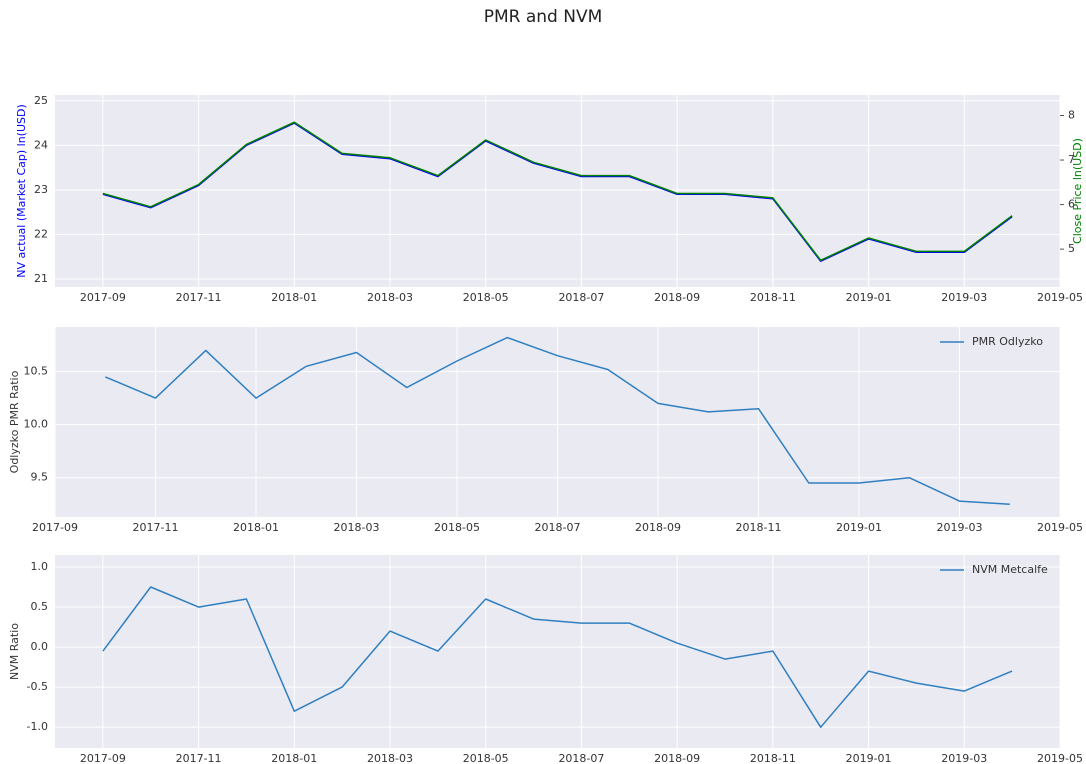 This screenshot has height=764, width=1086. Describe the element at coordinates (40, 566) in the screenshot. I see `y-tick-label: 1.0` at that location.